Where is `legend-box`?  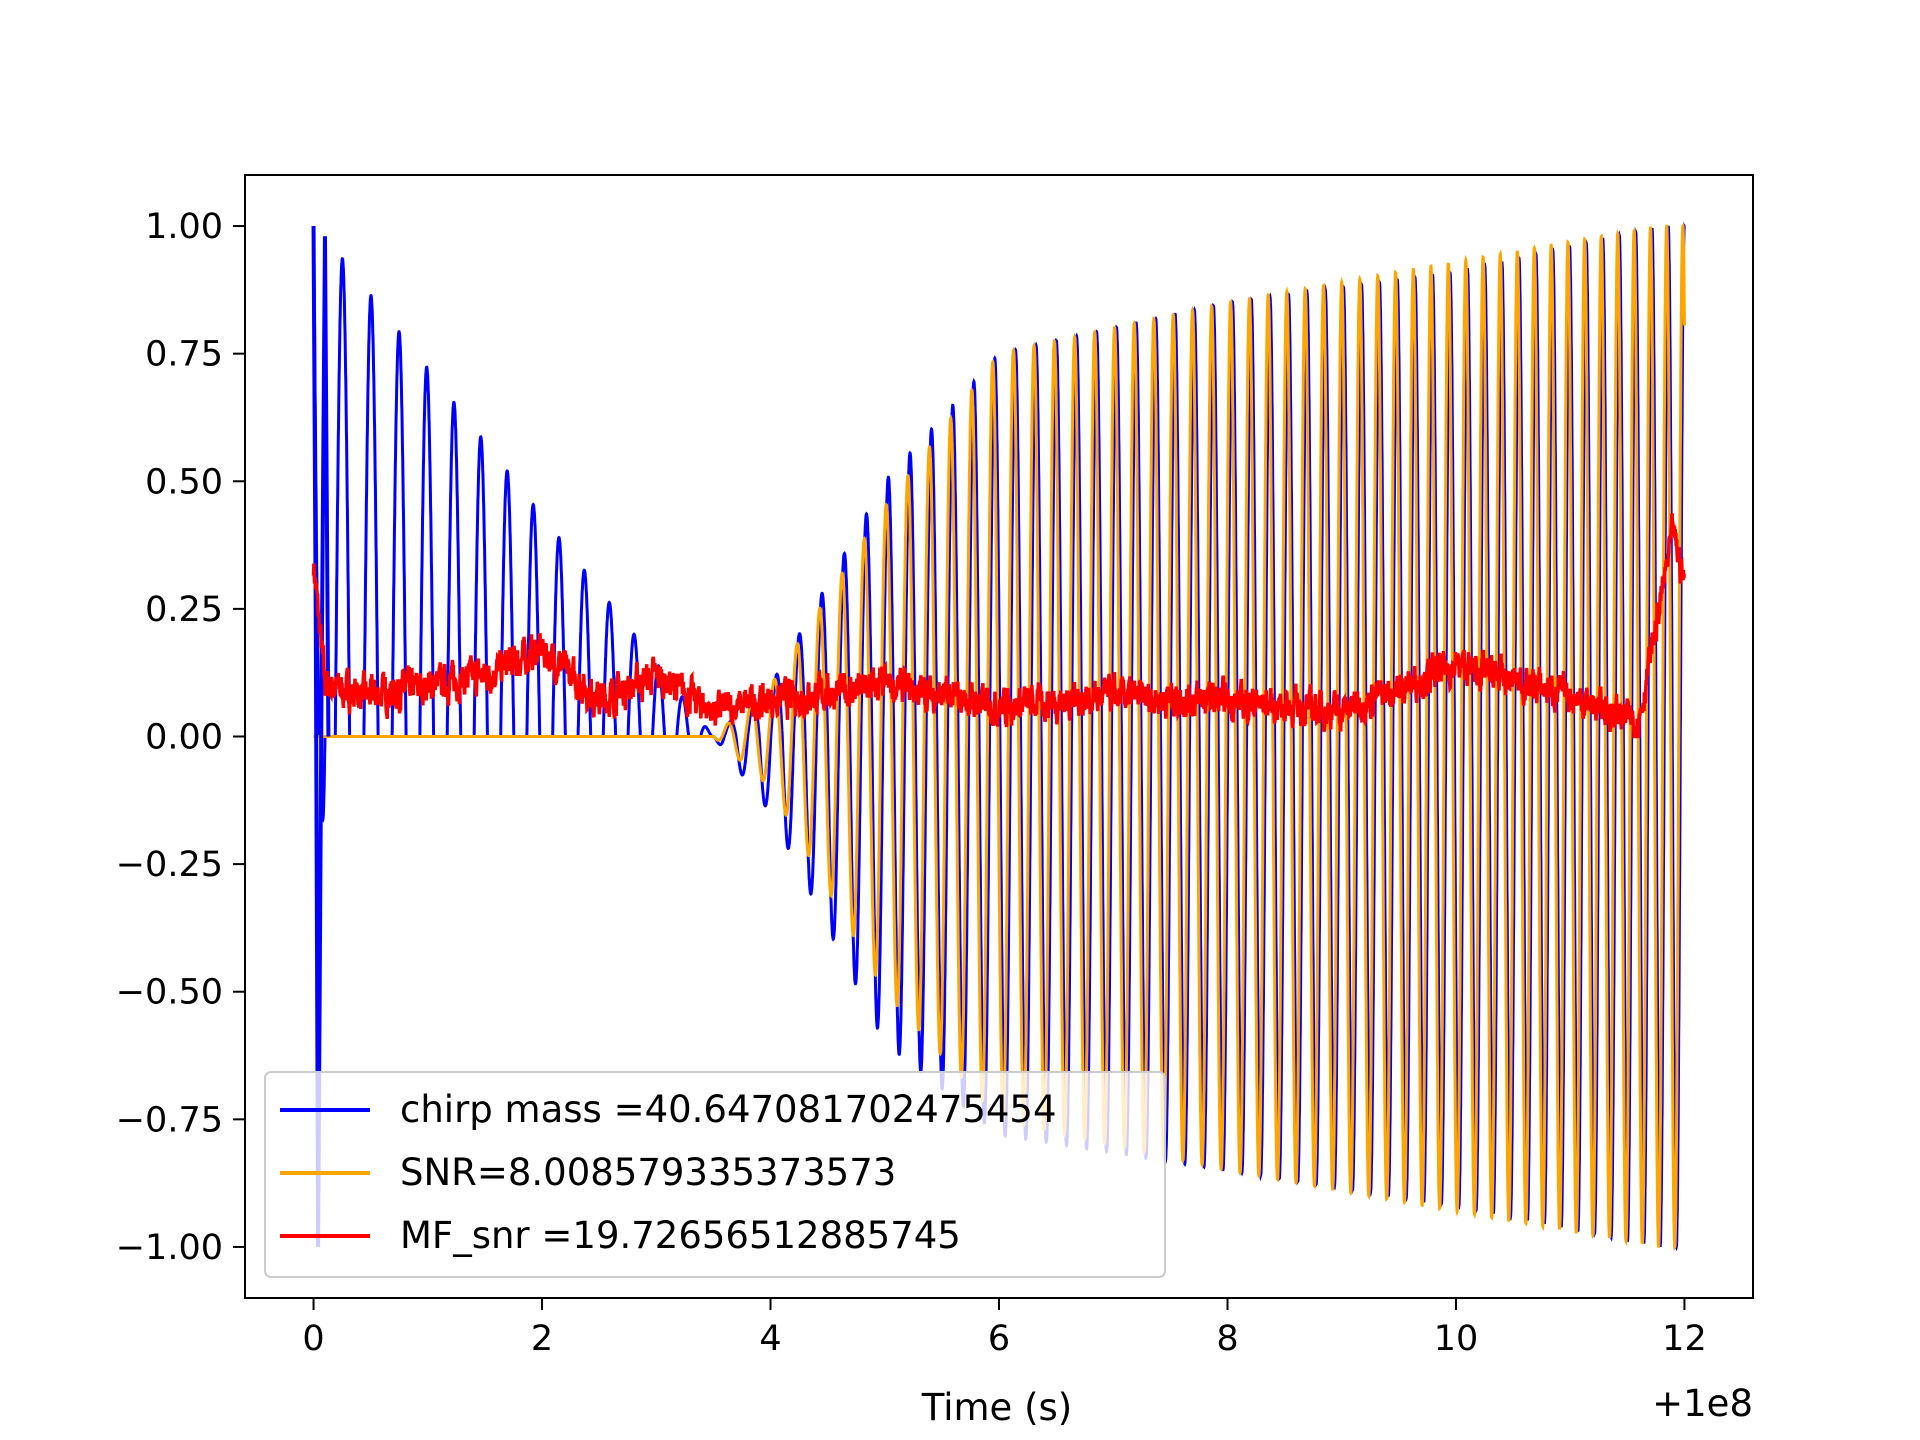 legend-box is located at coordinates (715, 1174).